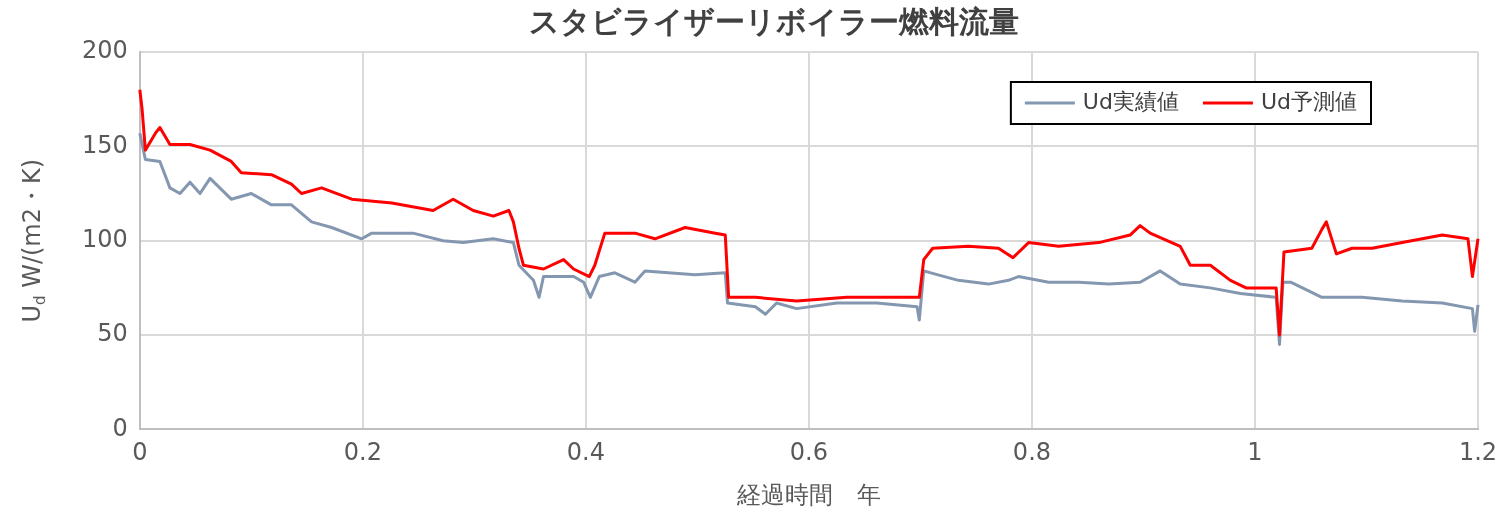 This screenshot has height=519, width=1508. I want to click on legend-label: Ud予測値, so click(1309, 101).